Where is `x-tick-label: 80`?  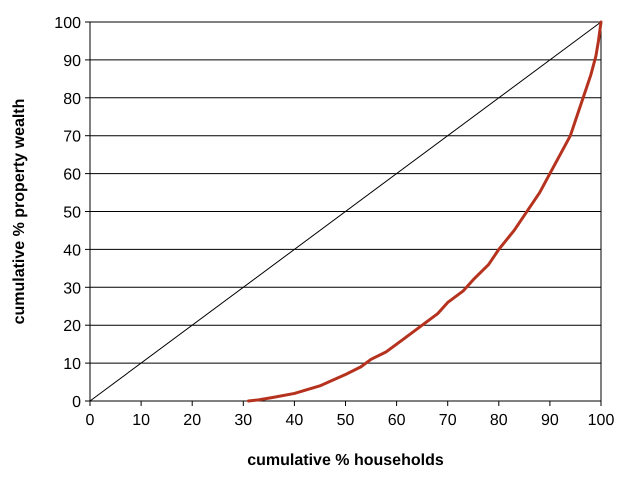
x-tick-label: 80 is located at coordinates (499, 420).